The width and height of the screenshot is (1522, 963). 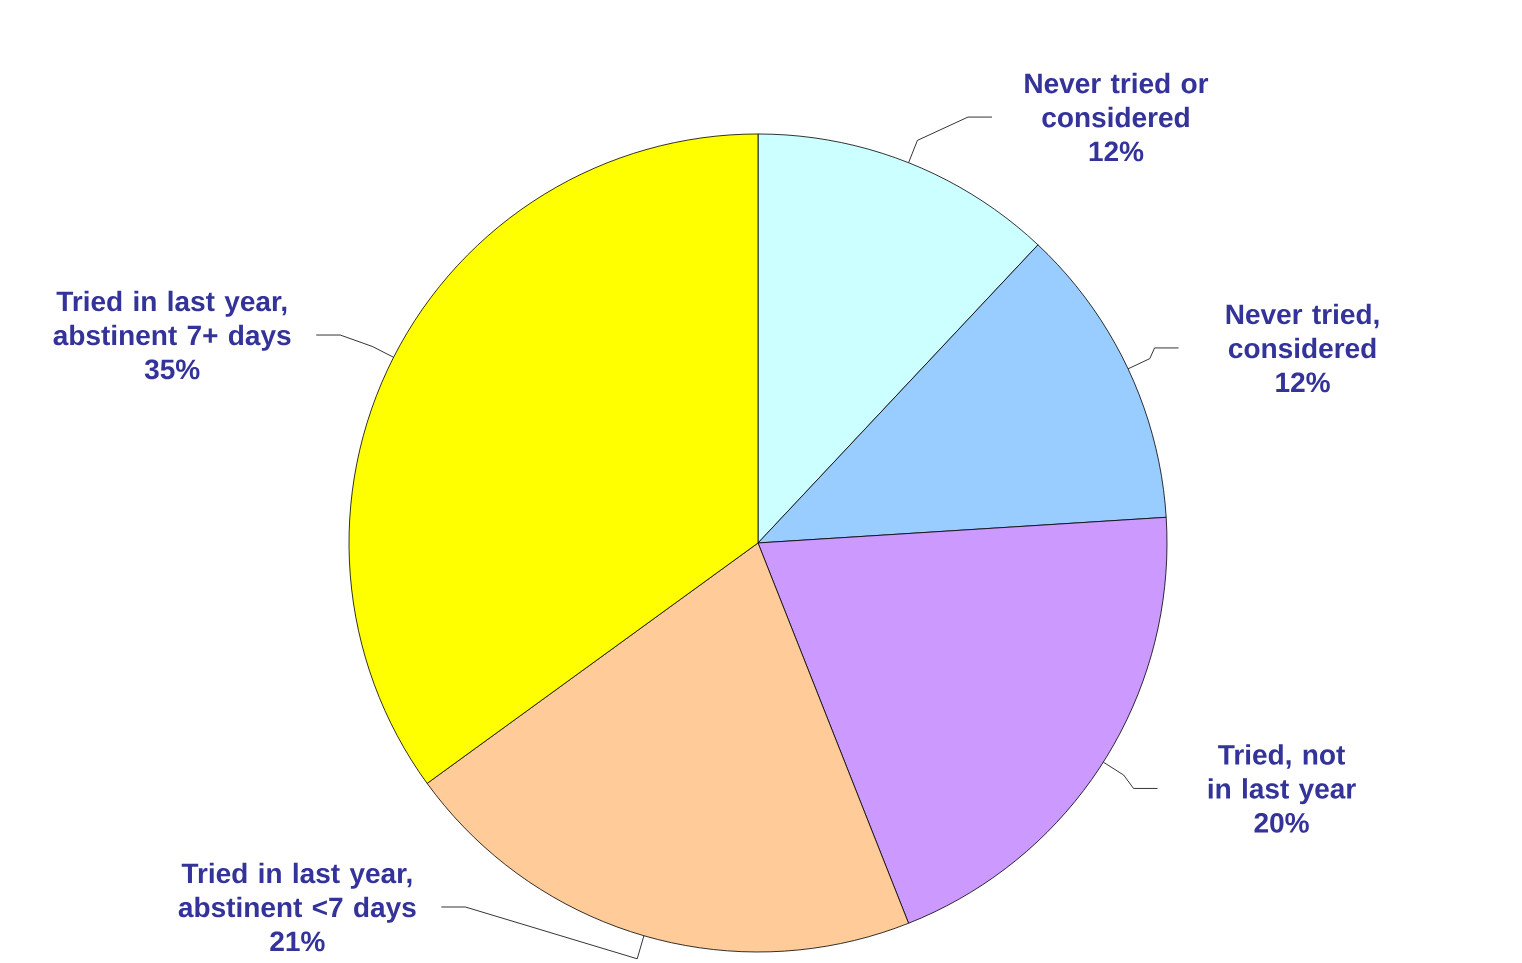 I want to click on data-label: 35%, so click(x=172, y=369).